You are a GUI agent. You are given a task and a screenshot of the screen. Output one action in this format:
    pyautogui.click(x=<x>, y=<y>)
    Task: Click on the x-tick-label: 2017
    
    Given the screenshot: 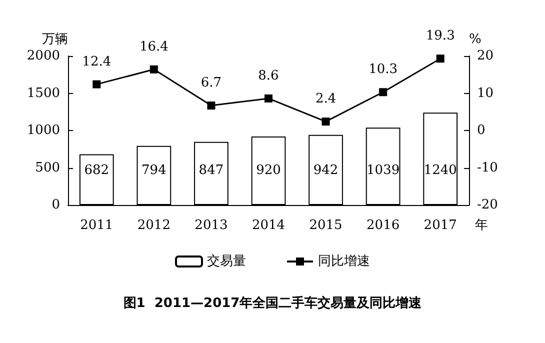 What is the action you would take?
    pyautogui.click(x=440, y=225)
    